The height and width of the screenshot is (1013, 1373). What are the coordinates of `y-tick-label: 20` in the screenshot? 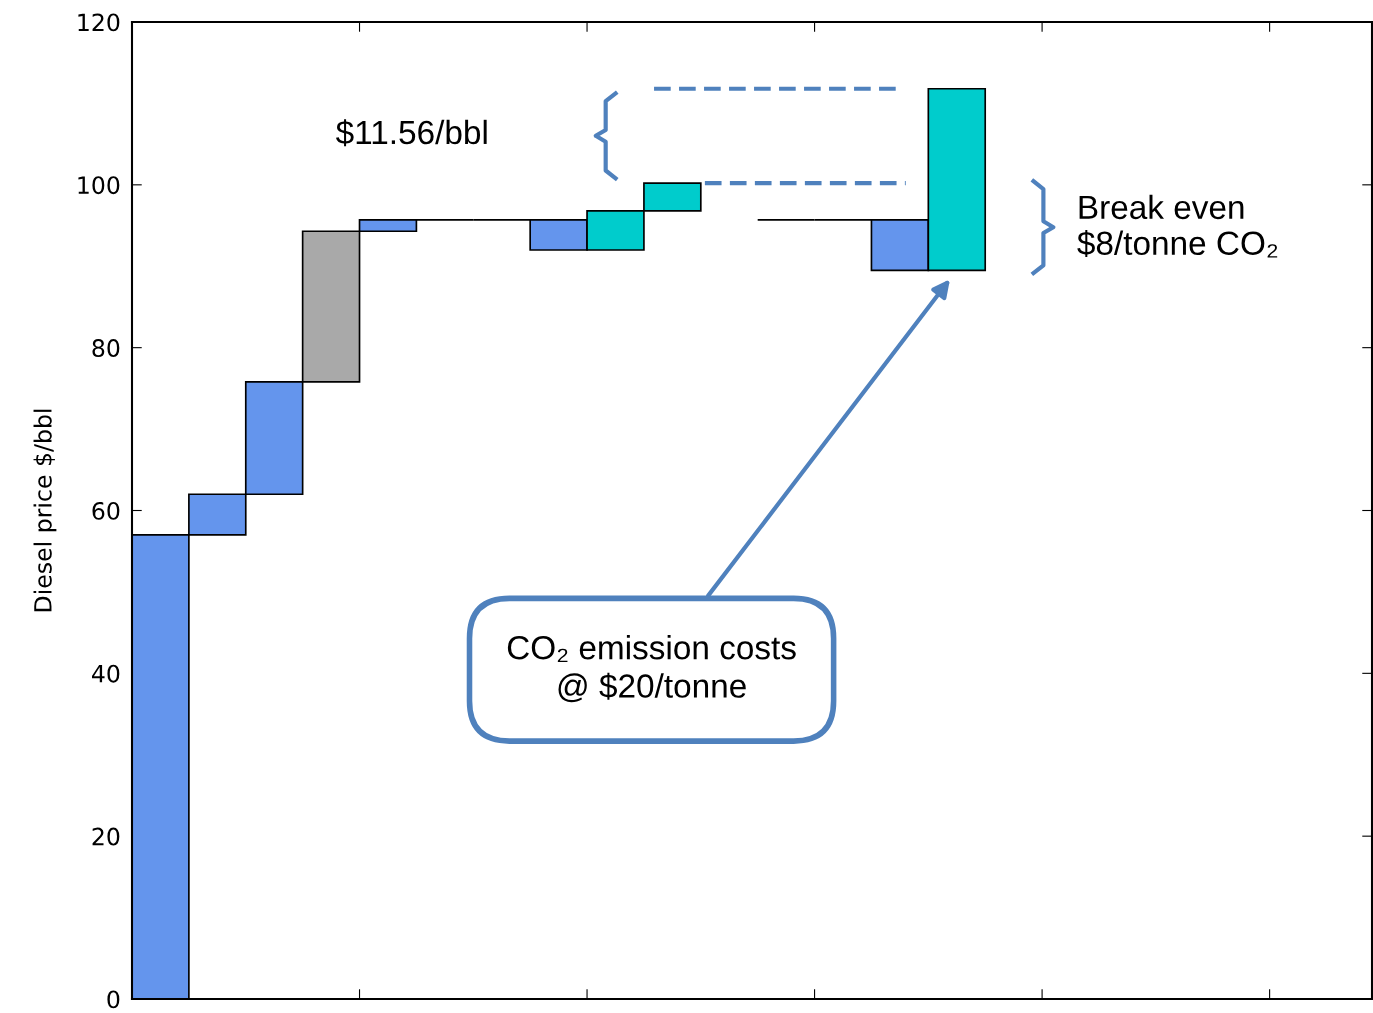 It's located at (106, 836).